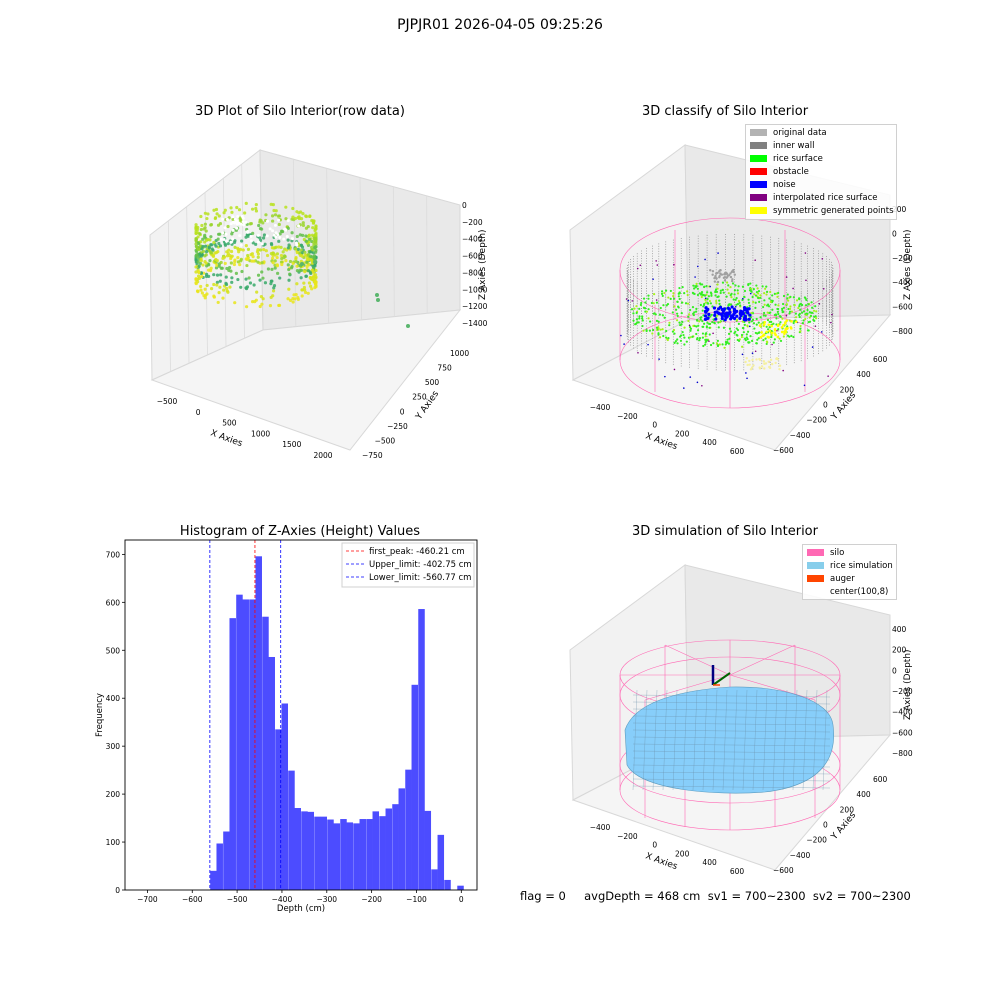 The image size is (1000, 1000). Describe the element at coordinates (842, 578) in the screenshot. I see `plot4-legend-label: auger` at that location.